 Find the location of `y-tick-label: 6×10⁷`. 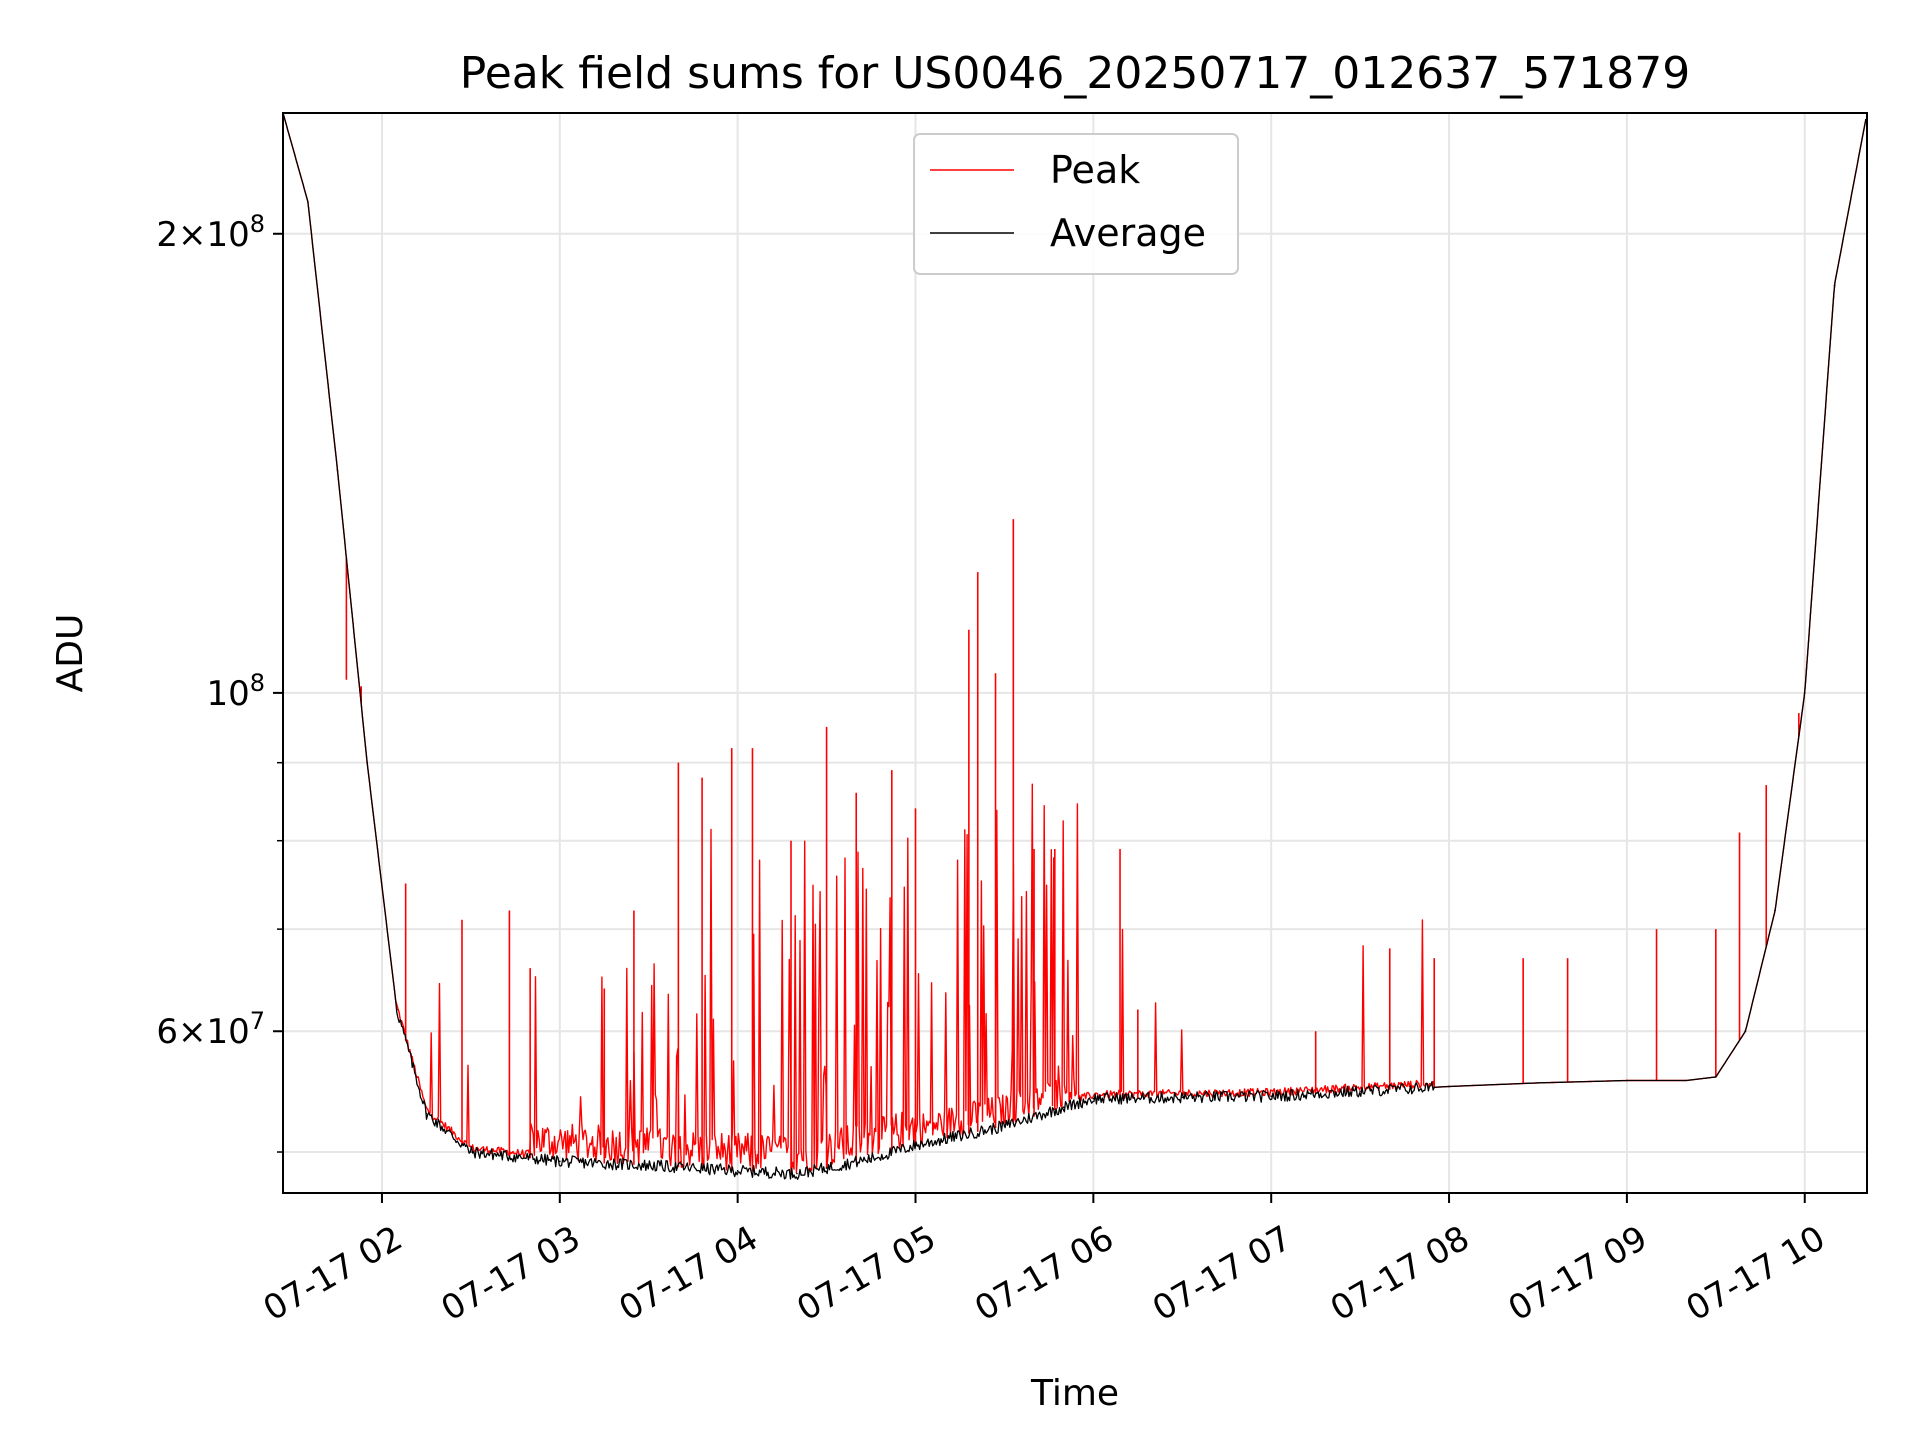

y-tick-label: 6×10⁷ is located at coordinates (210, 1029).